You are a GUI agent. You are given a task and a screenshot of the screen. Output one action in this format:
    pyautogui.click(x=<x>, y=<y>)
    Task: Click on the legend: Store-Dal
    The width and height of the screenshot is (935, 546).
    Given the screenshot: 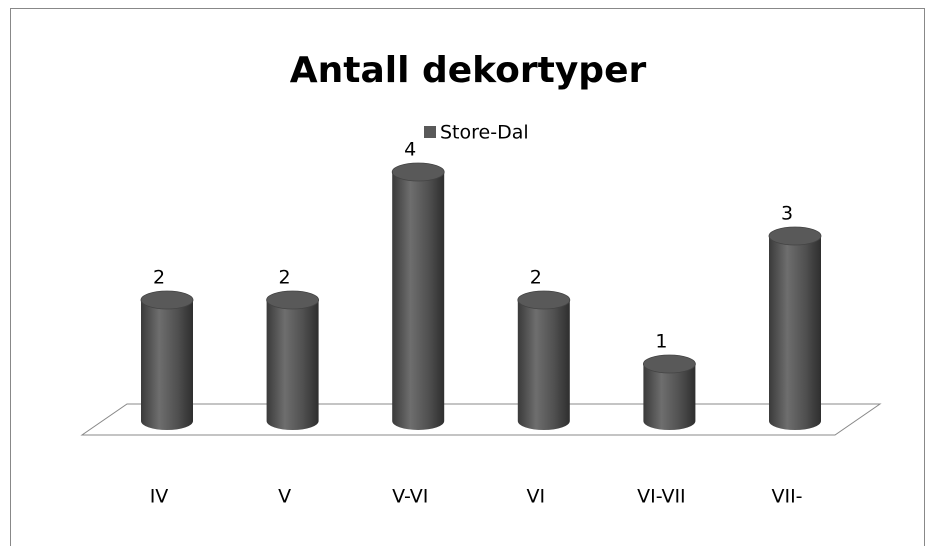 What is the action you would take?
    pyautogui.click(x=476, y=133)
    